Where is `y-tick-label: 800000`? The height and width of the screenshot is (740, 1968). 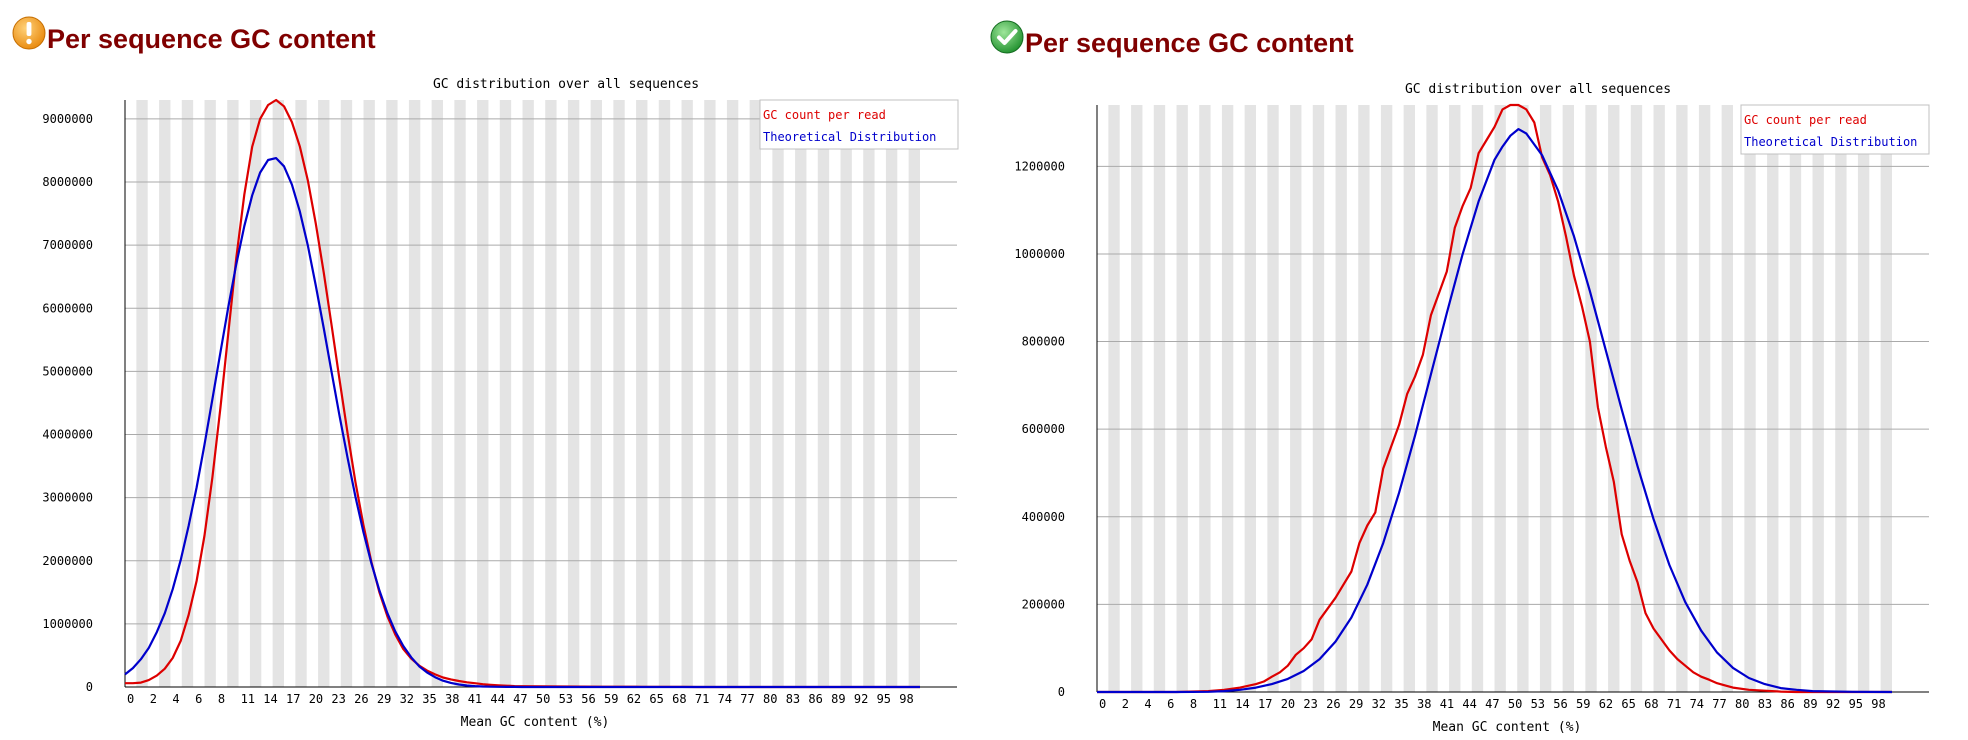 y-tick-label: 800000 is located at coordinates (1043, 342).